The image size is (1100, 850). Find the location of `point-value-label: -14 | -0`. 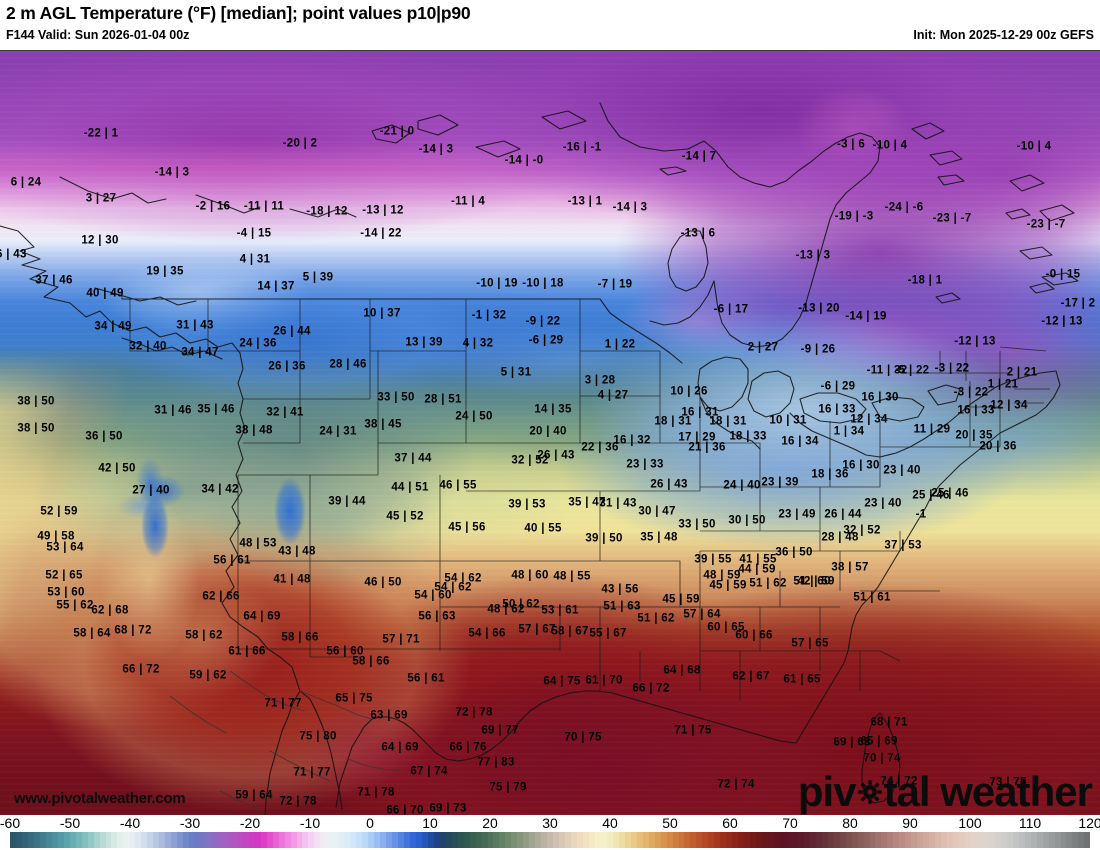

point-value-label: -14 | -0 is located at coordinates (524, 160).